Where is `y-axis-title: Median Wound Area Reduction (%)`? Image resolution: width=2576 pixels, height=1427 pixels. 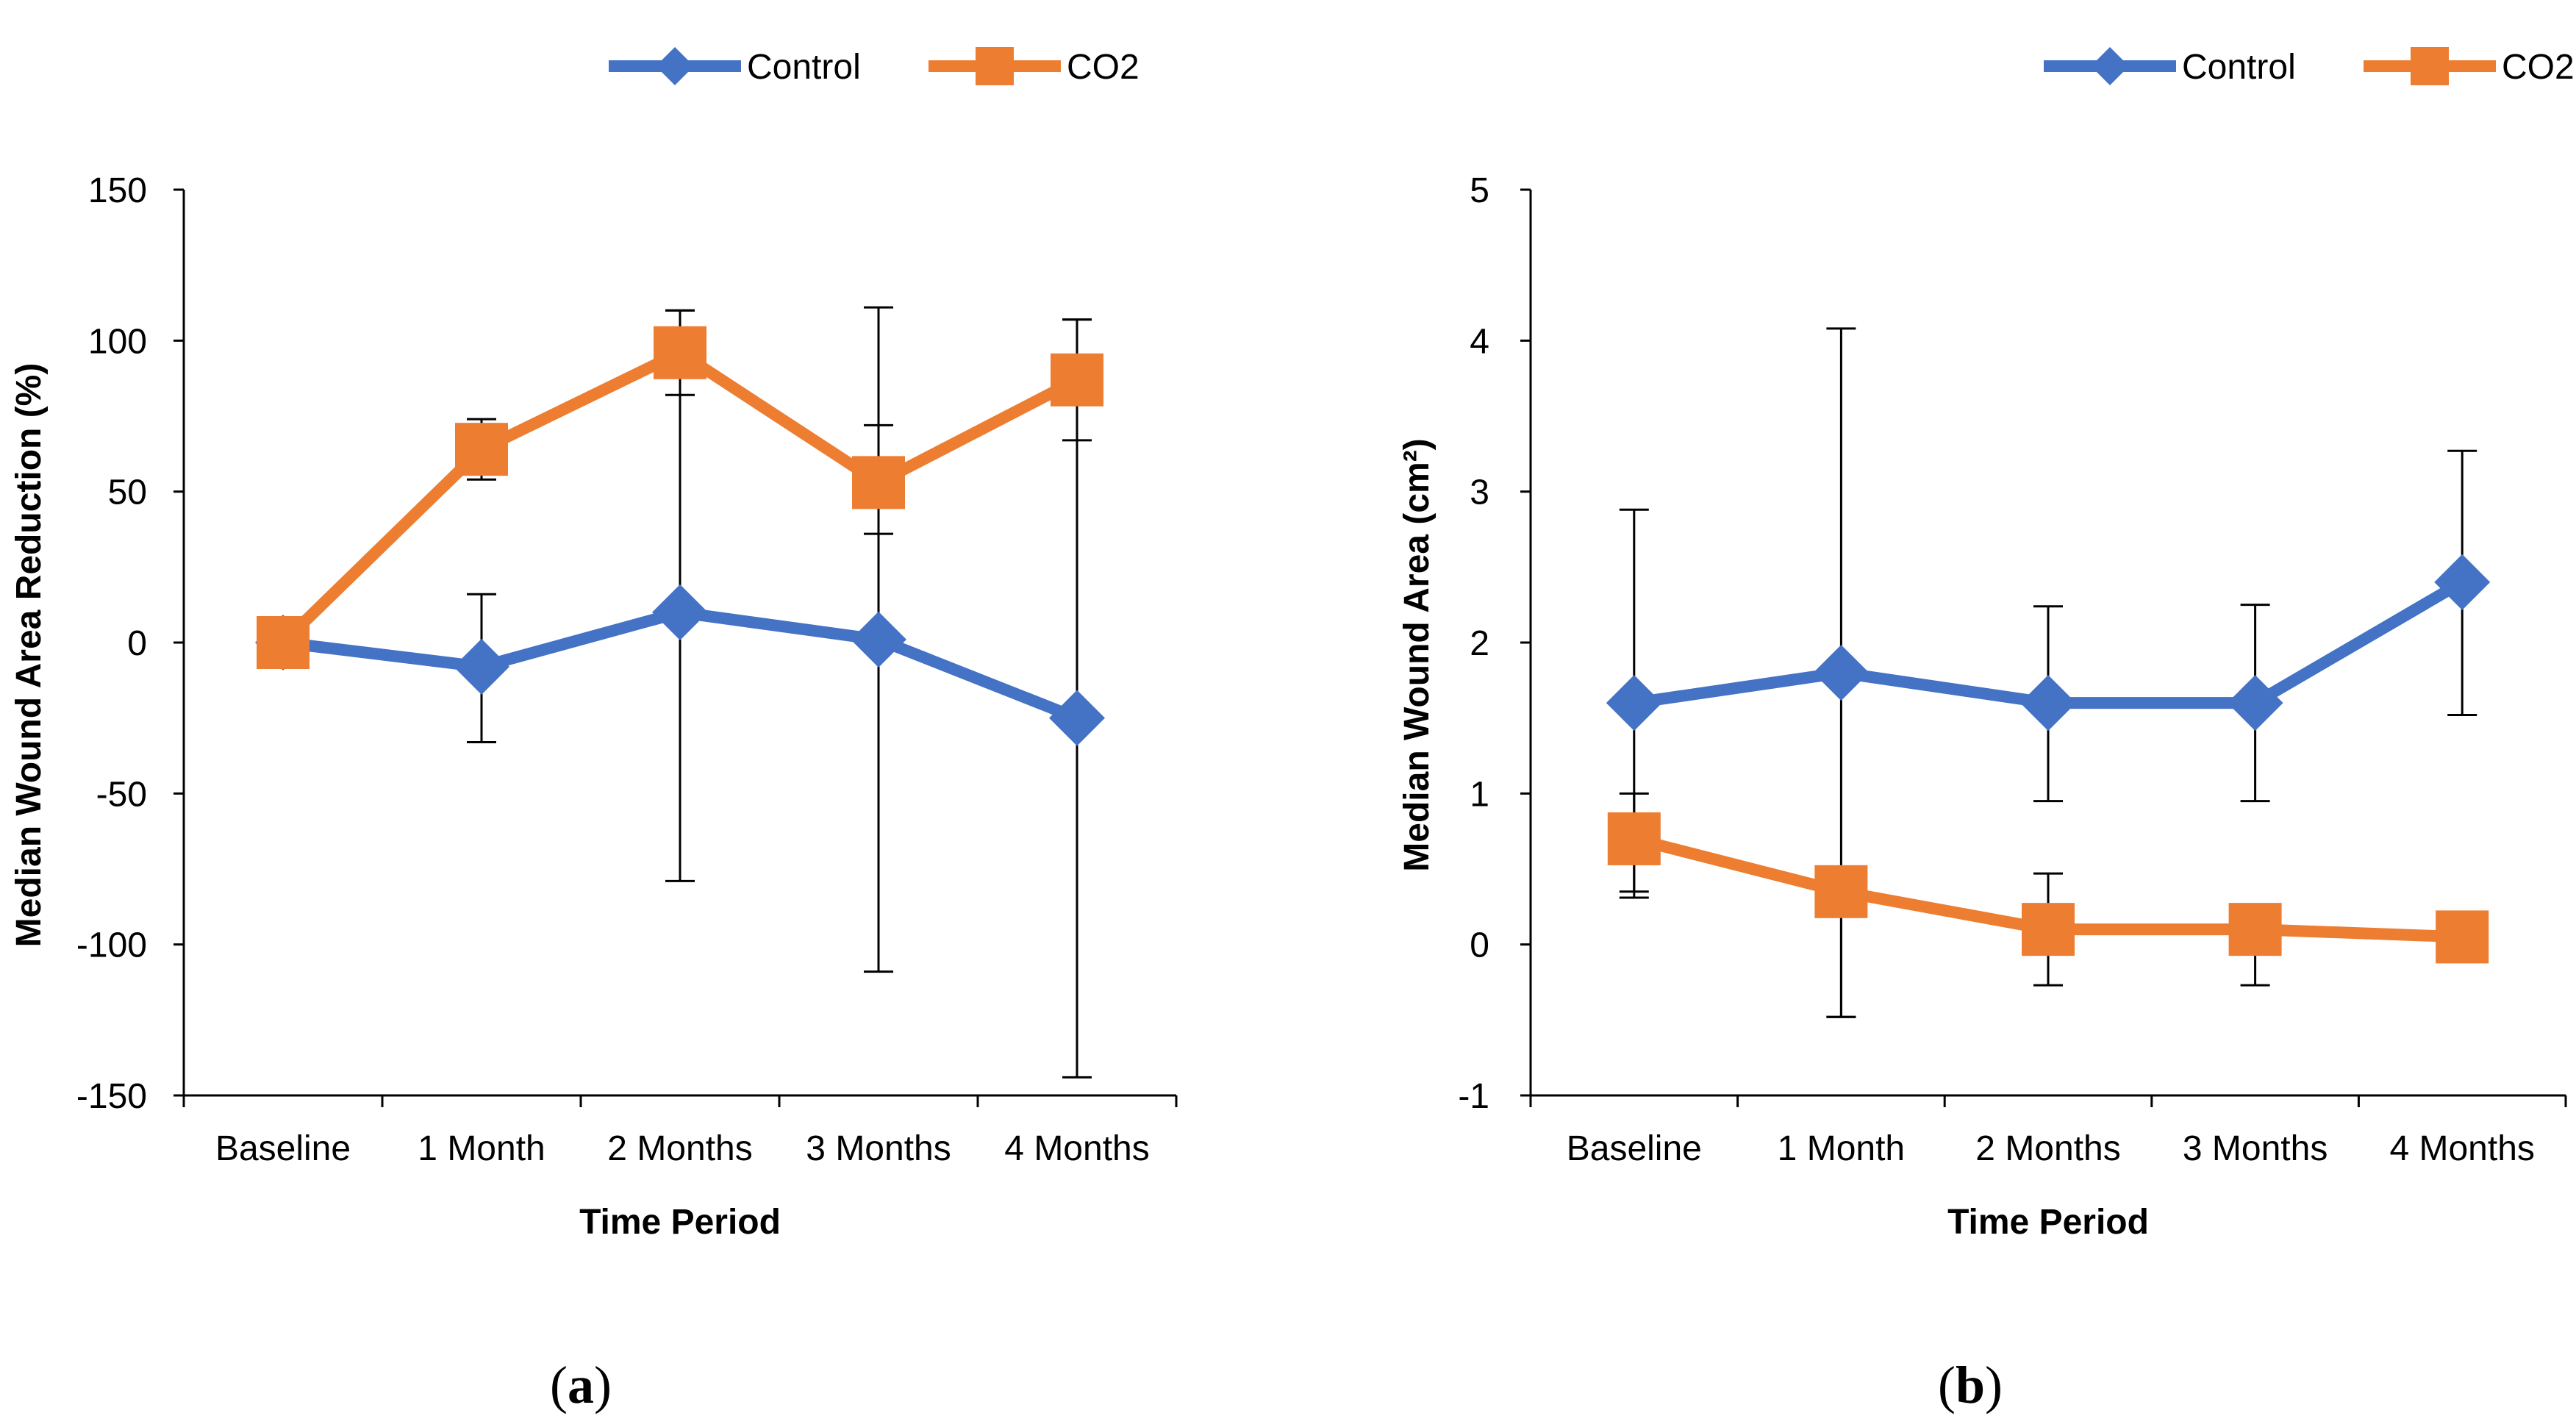 y-axis-title: Median Wound Area Reduction (%) is located at coordinates (29, 655).